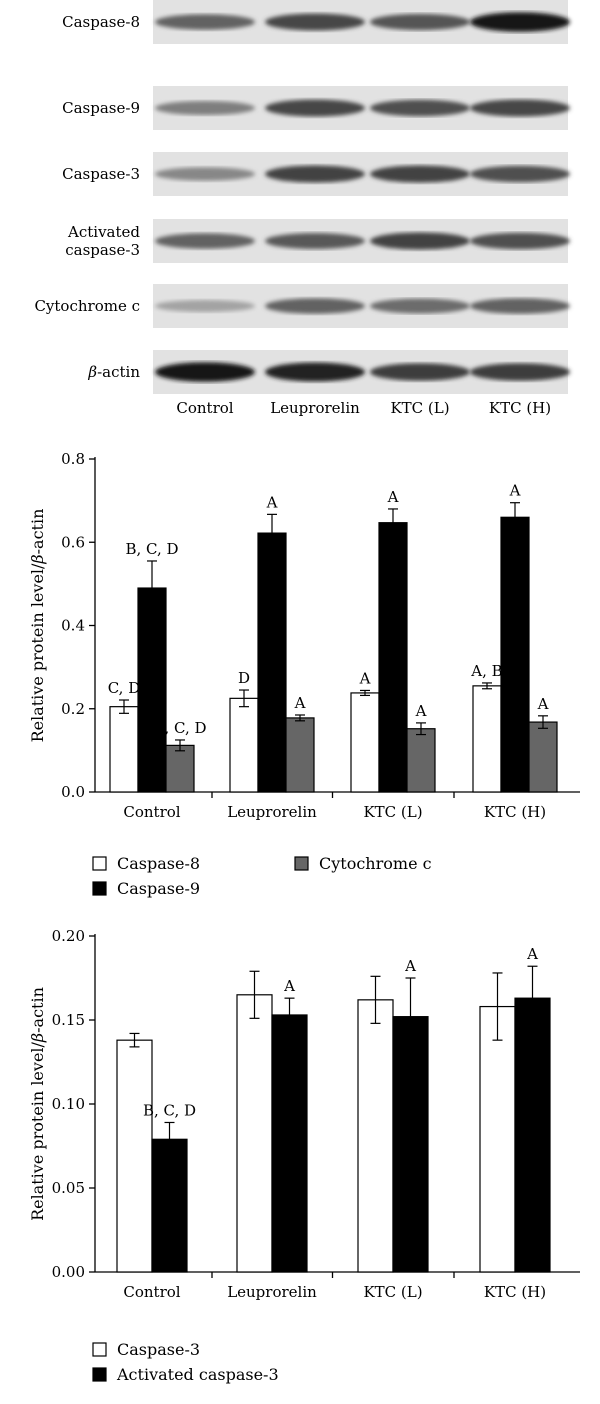 This screenshot has height=1404, width=600. What do you see at coordinates (520, 408) in the screenshot?
I see `blot-lane-label: KTC (H)` at bounding box center [520, 408].